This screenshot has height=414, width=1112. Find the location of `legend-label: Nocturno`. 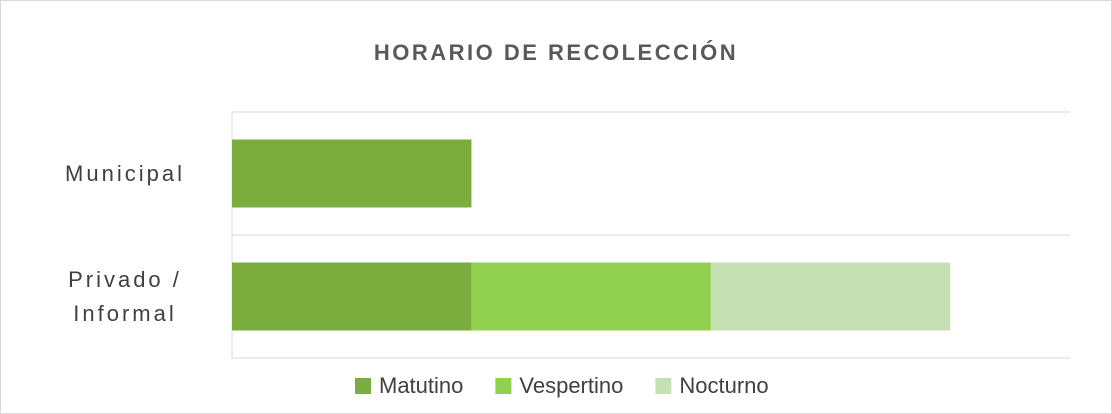

legend-label: Nocturno is located at coordinates (723, 385).